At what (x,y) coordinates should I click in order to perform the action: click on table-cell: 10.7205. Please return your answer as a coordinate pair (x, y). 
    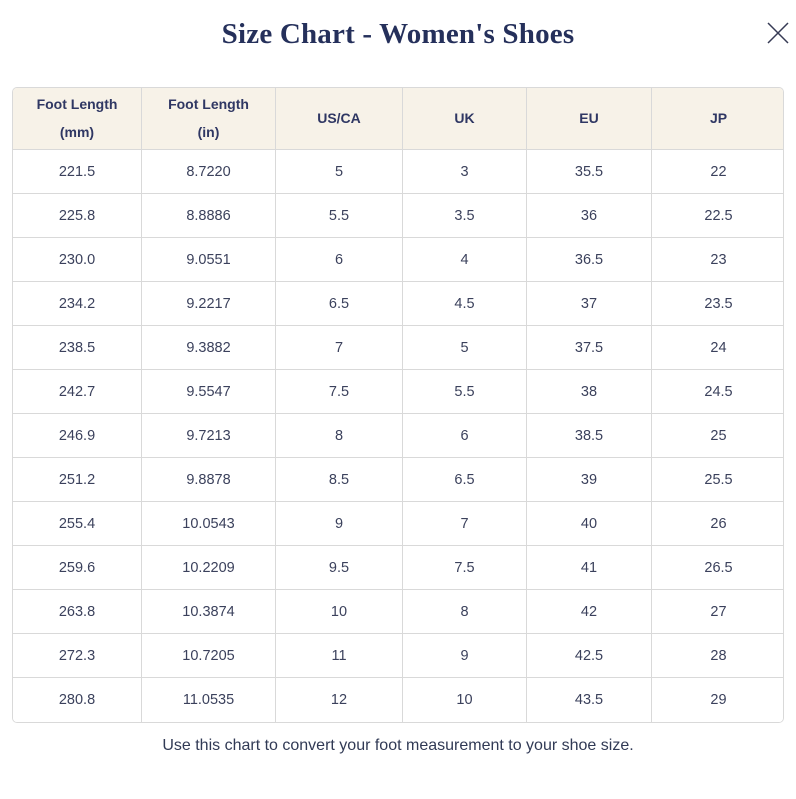
    Looking at the image, I should click on (209, 656).